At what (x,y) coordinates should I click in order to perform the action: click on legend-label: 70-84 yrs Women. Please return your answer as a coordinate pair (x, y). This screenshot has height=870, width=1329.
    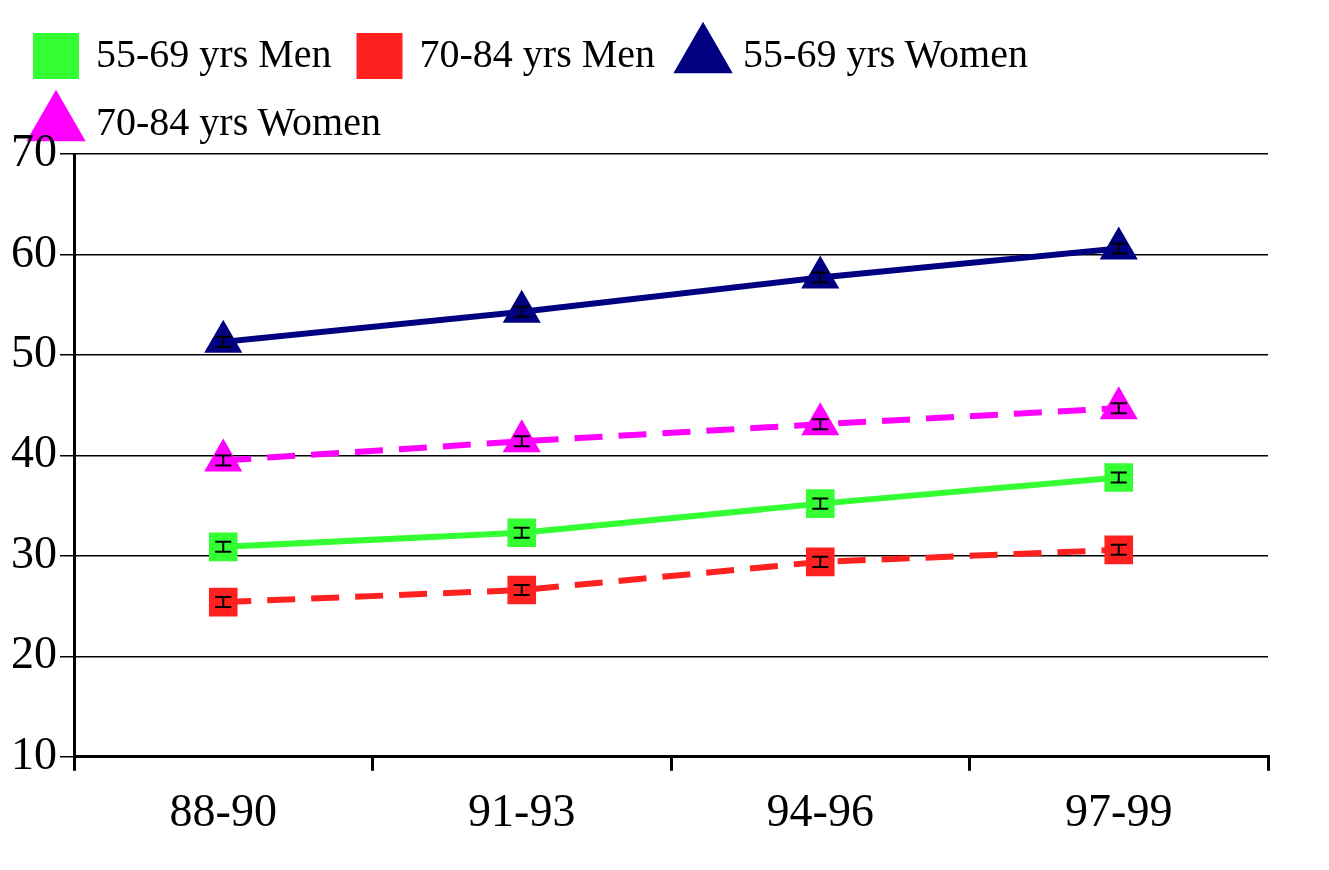
    Looking at the image, I should click on (238, 121).